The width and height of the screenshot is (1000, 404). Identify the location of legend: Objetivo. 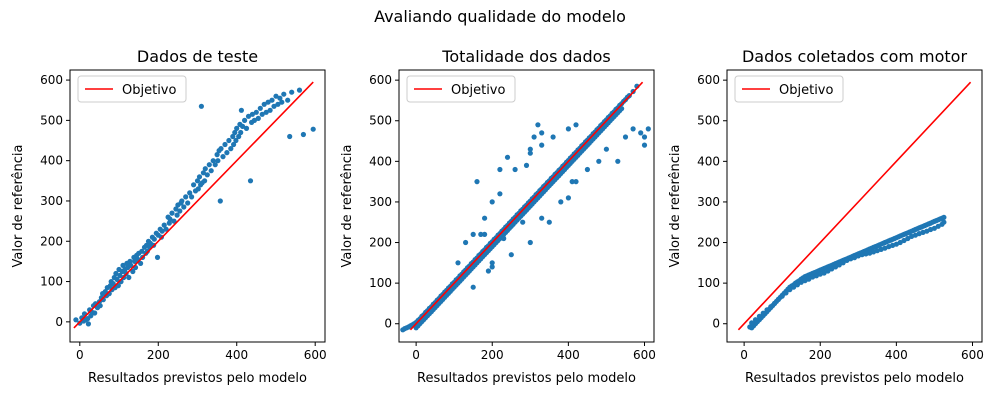
(461, 89).